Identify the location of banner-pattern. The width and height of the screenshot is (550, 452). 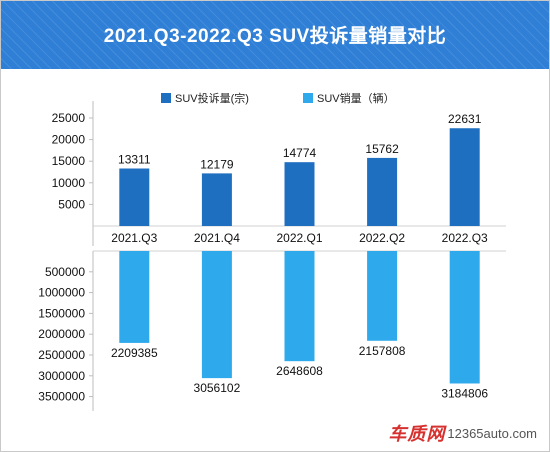
(275, 35).